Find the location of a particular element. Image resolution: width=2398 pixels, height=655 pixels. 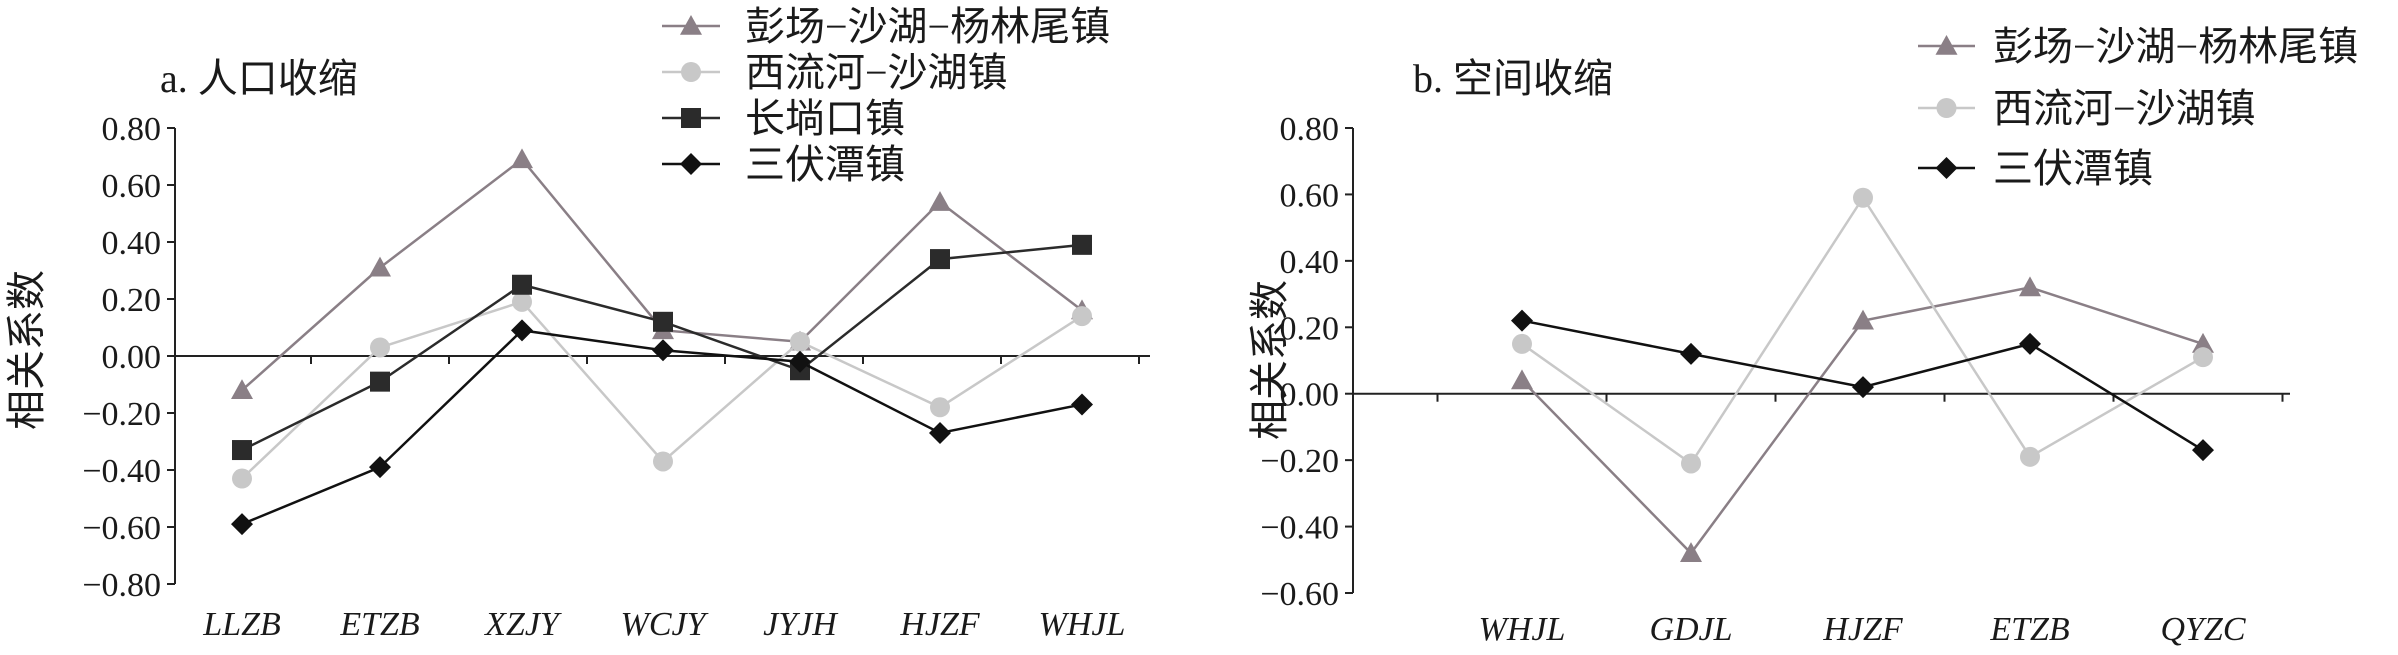

chart-title: a. 人口收缩 is located at coordinates (259, 78).